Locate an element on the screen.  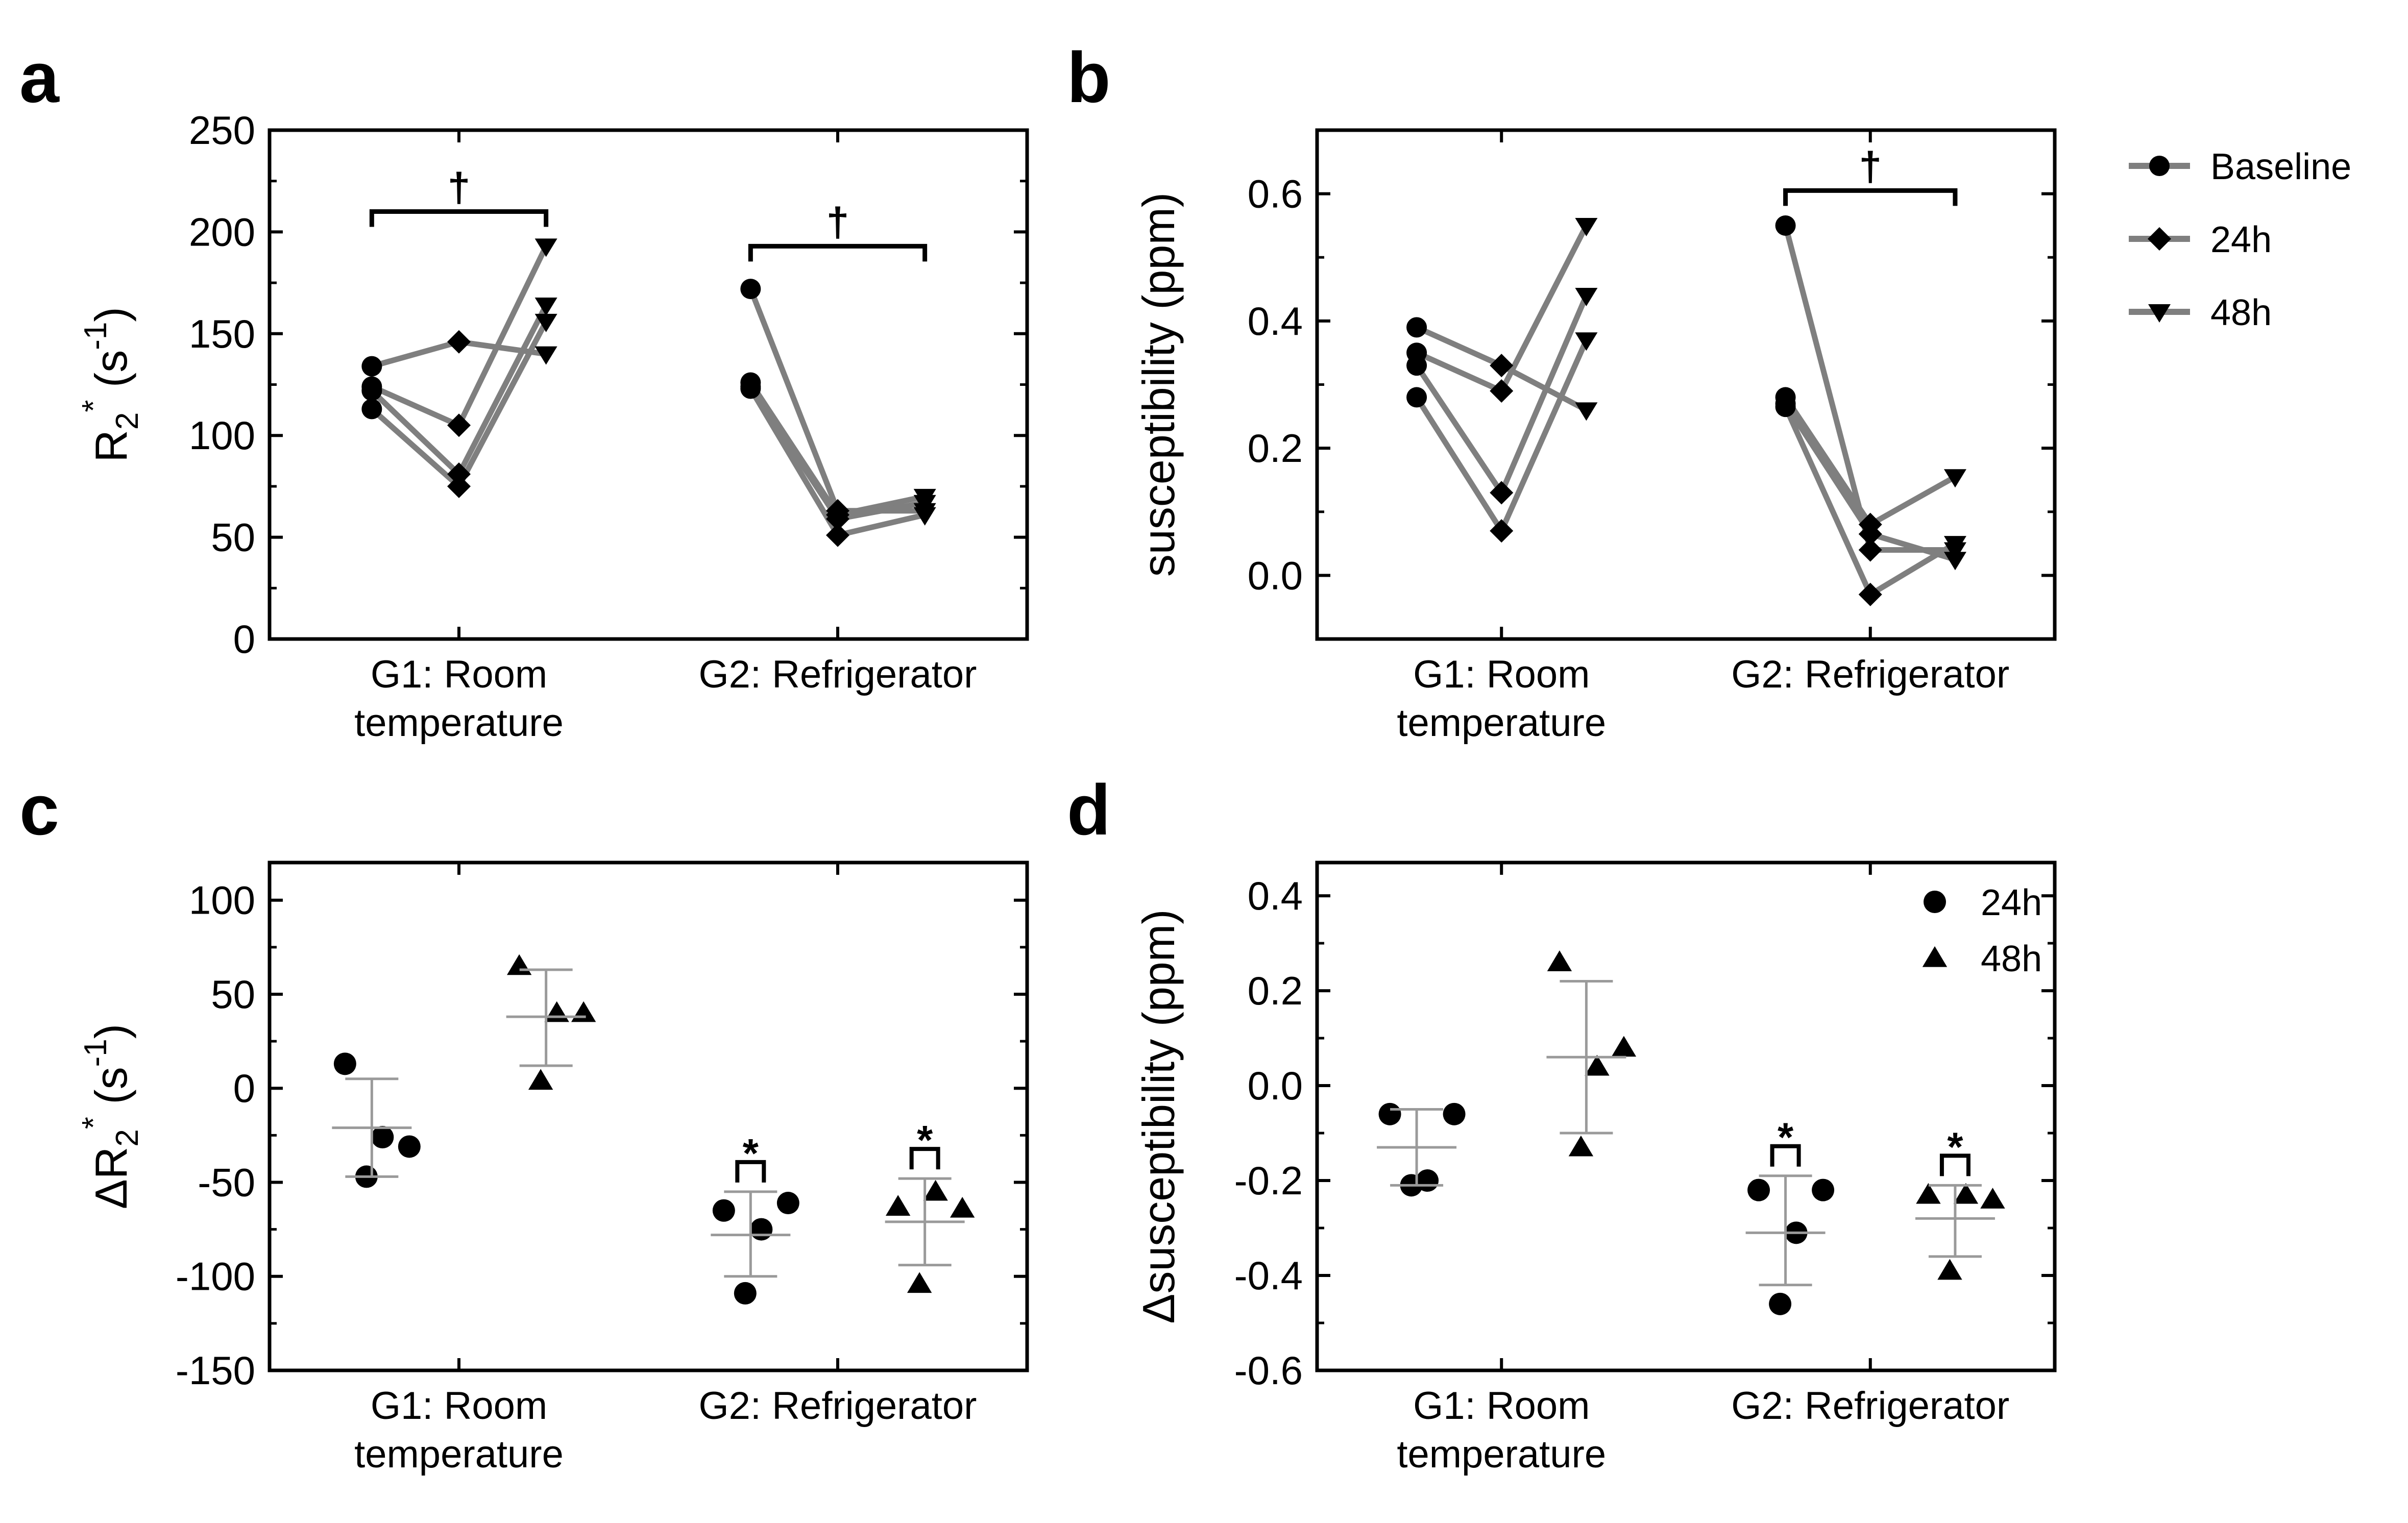
y-tick-label: -0.6 is located at coordinates (1268, 1370).